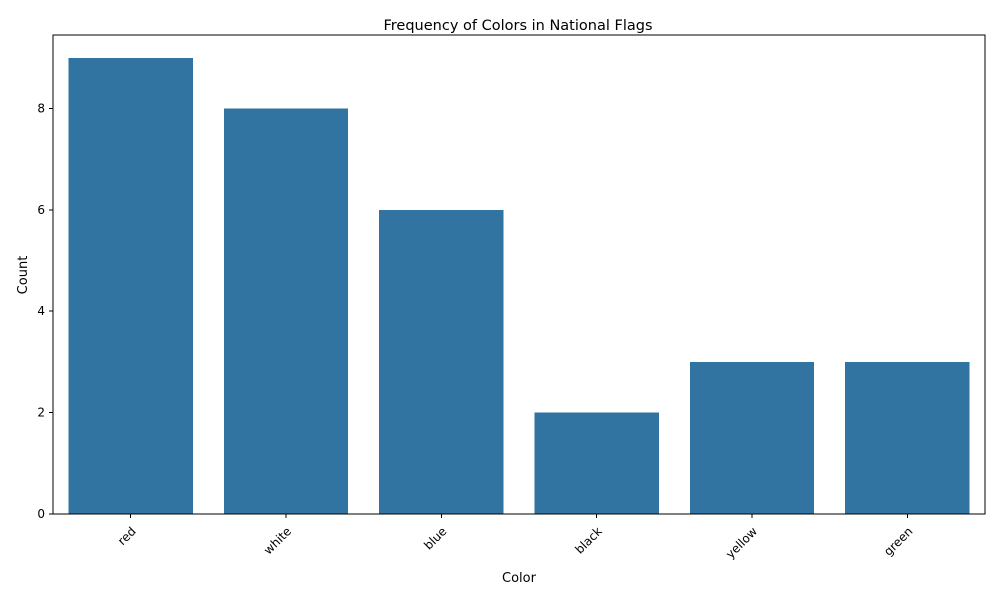  I want to click on x-tick-label: black, so click(588, 540).